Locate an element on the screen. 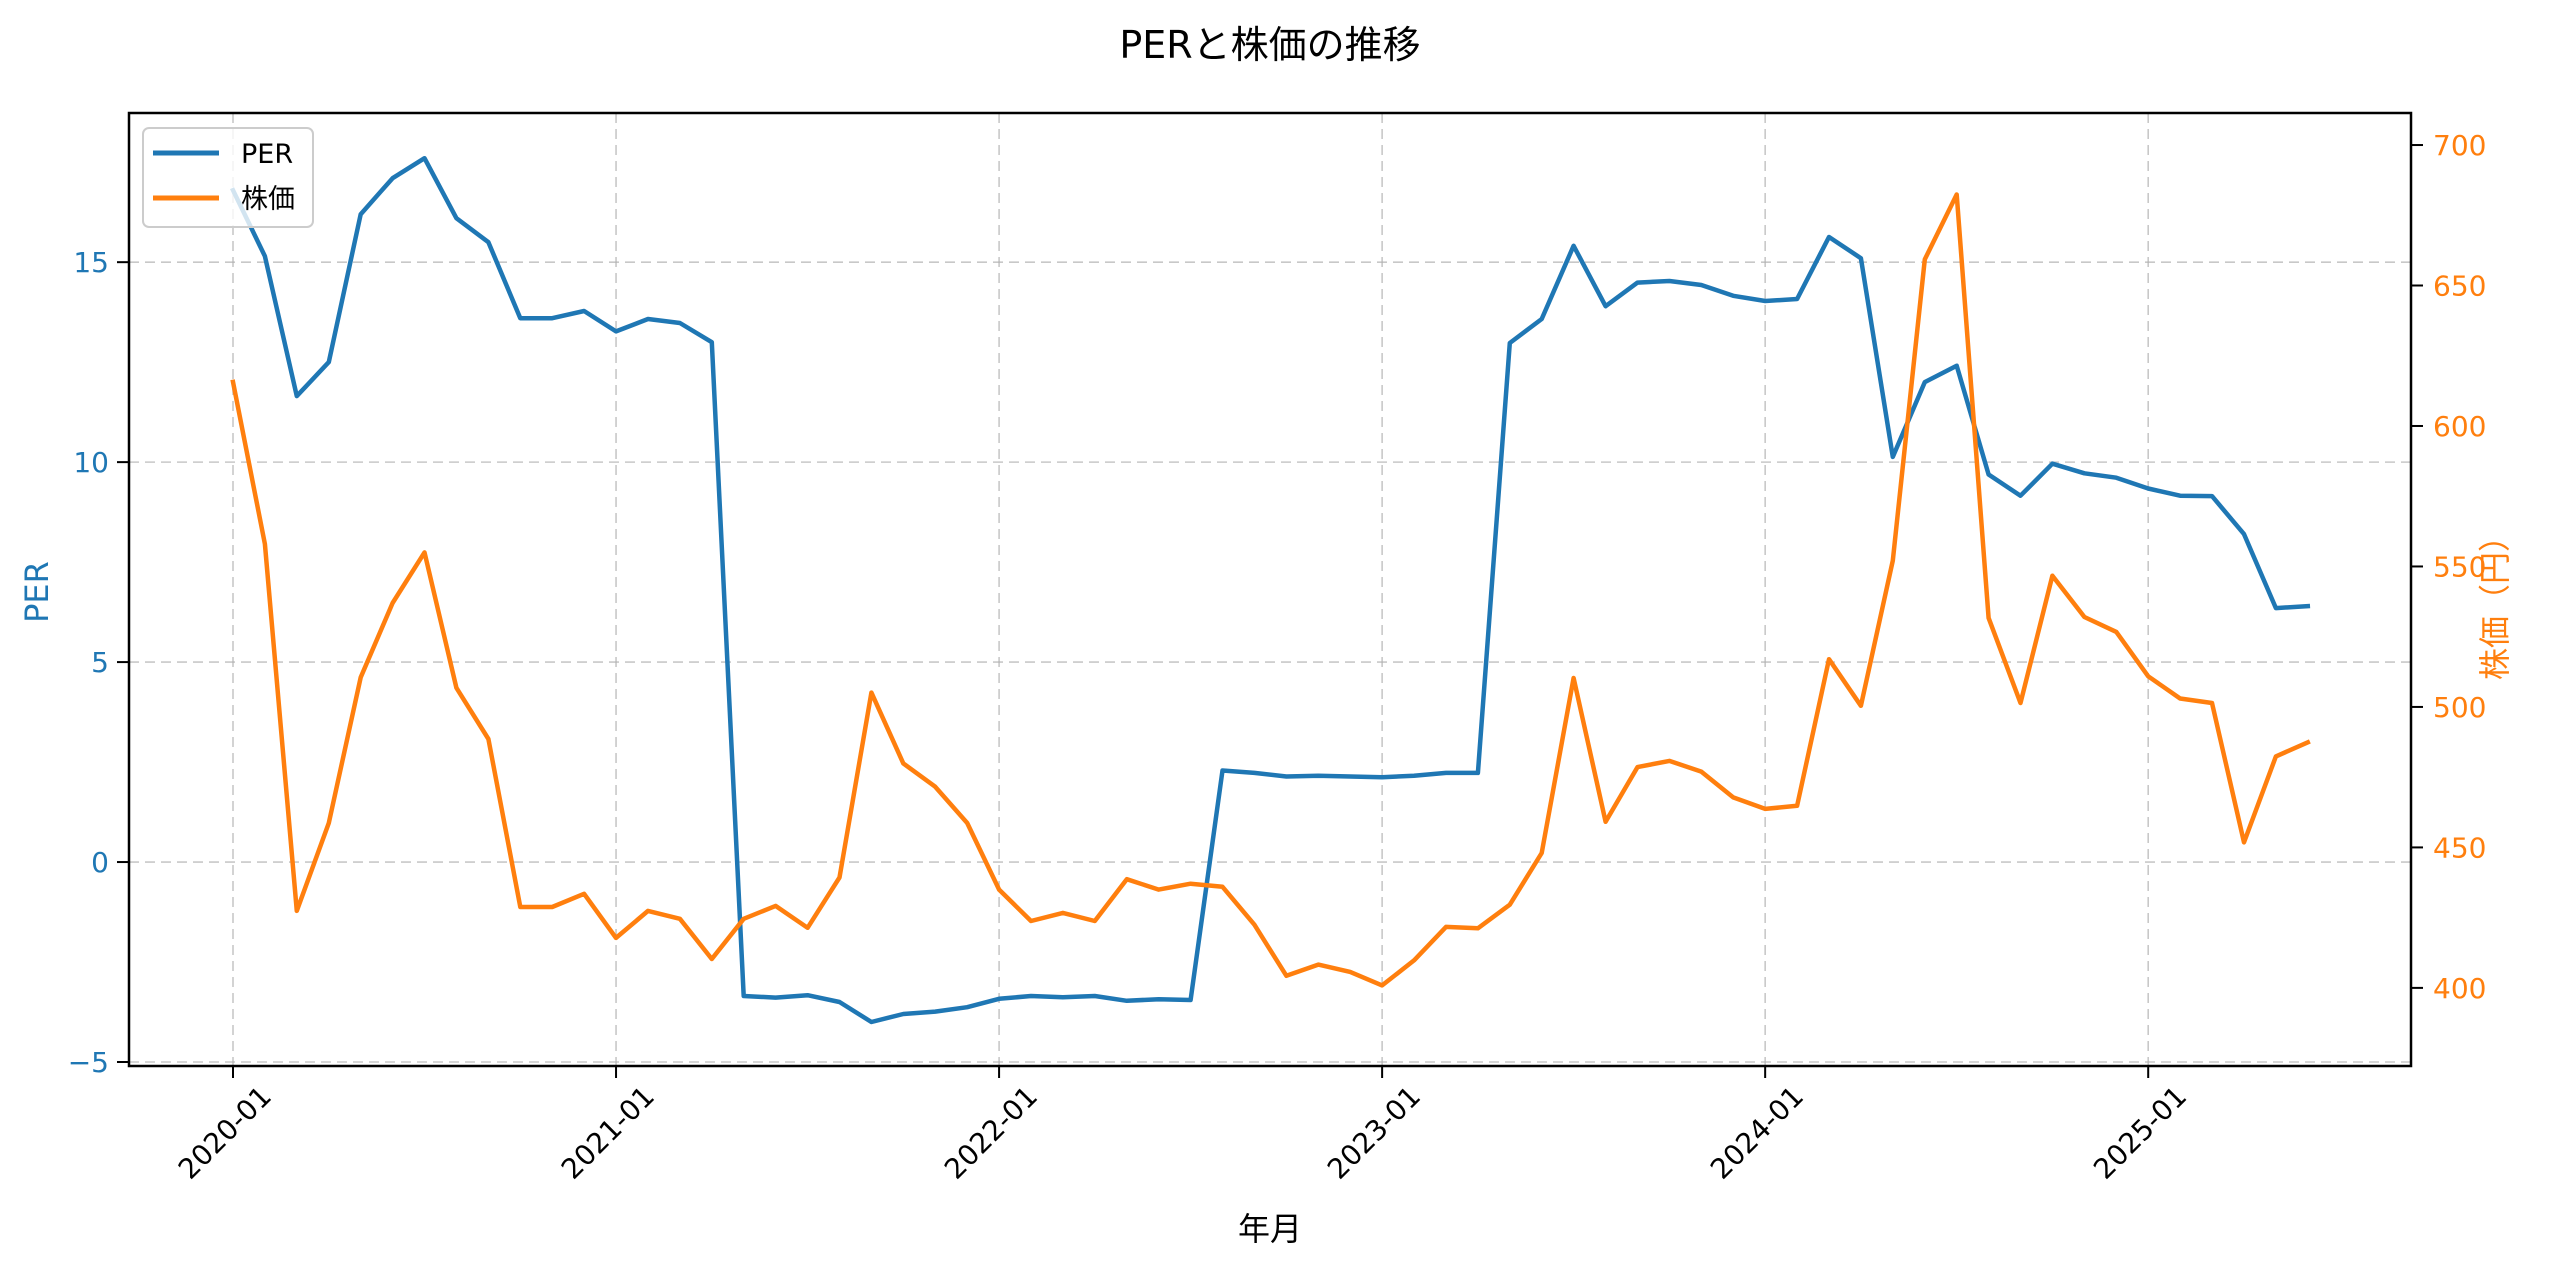 Image resolution: width=2560 pixels, height=1269 pixels. x-tick-label: 2024-01 is located at coordinates (1757, 1133).